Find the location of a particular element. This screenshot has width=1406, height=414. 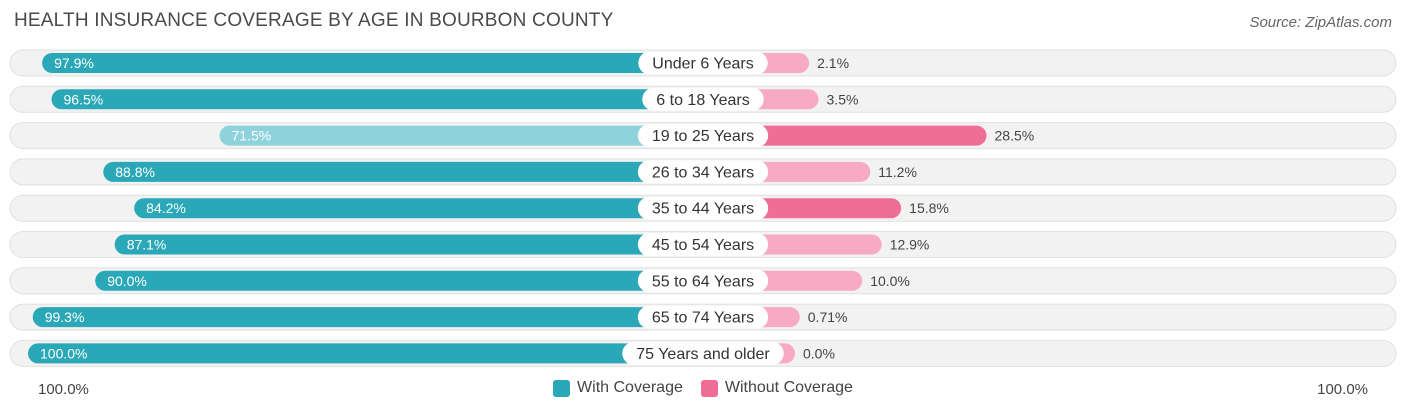

category-label: 45 to 54 Years is located at coordinates (703, 245).